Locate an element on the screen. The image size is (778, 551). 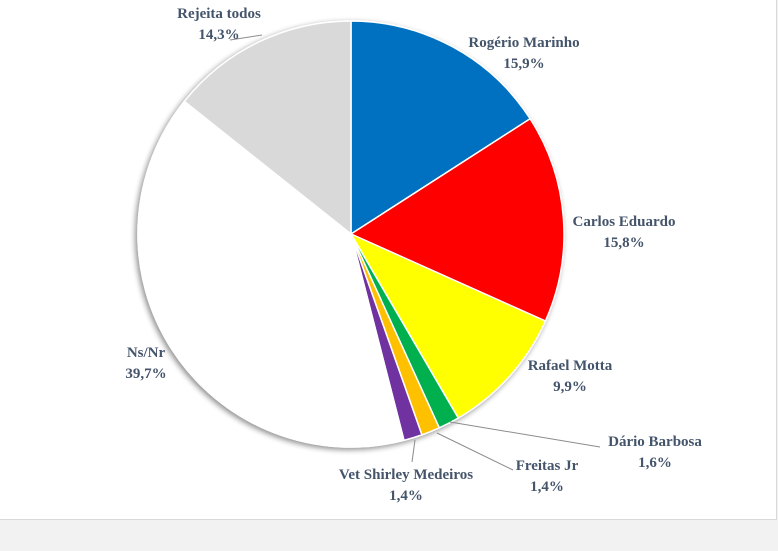
pie-slice-carlos-eduardo is located at coordinates (457, 220).